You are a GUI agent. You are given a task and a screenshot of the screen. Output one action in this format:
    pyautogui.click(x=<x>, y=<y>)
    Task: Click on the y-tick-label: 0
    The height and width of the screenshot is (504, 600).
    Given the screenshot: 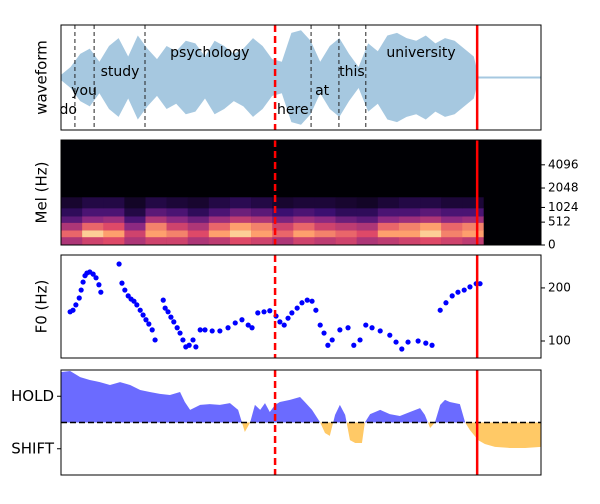 What is the action you would take?
    pyautogui.click(x=552, y=245)
    